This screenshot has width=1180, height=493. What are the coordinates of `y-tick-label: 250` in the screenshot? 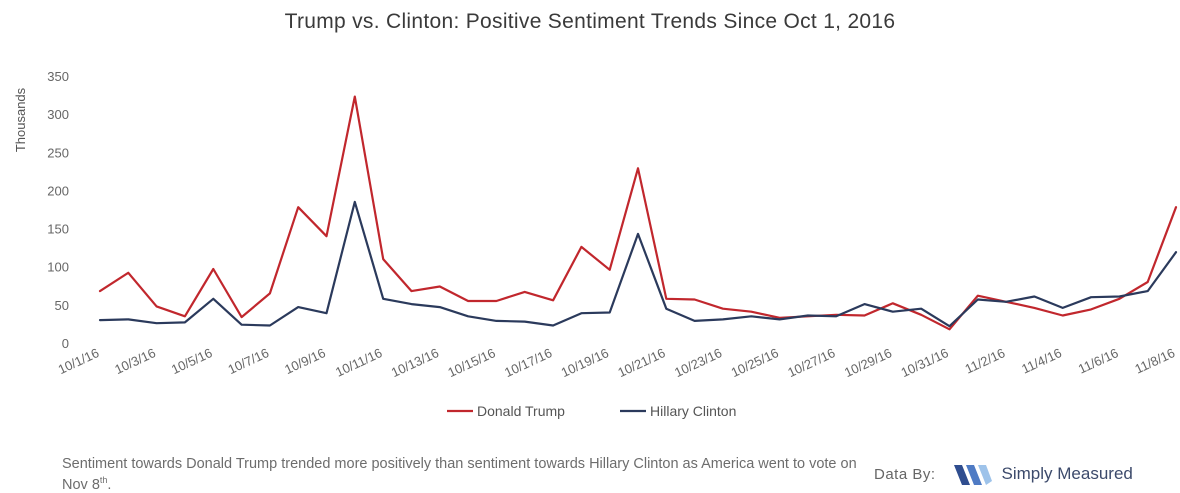 It's located at (58, 152).